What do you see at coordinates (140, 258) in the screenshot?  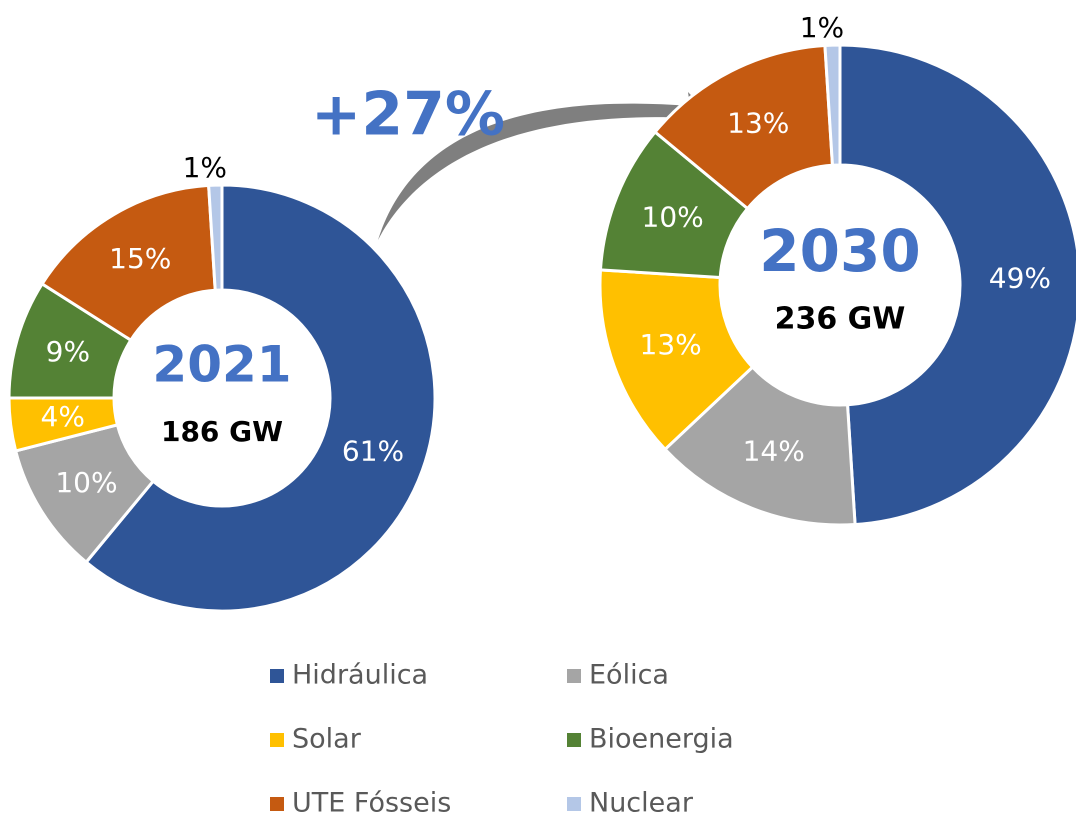 I see `data-label: 15%` at bounding box center [140, 258].